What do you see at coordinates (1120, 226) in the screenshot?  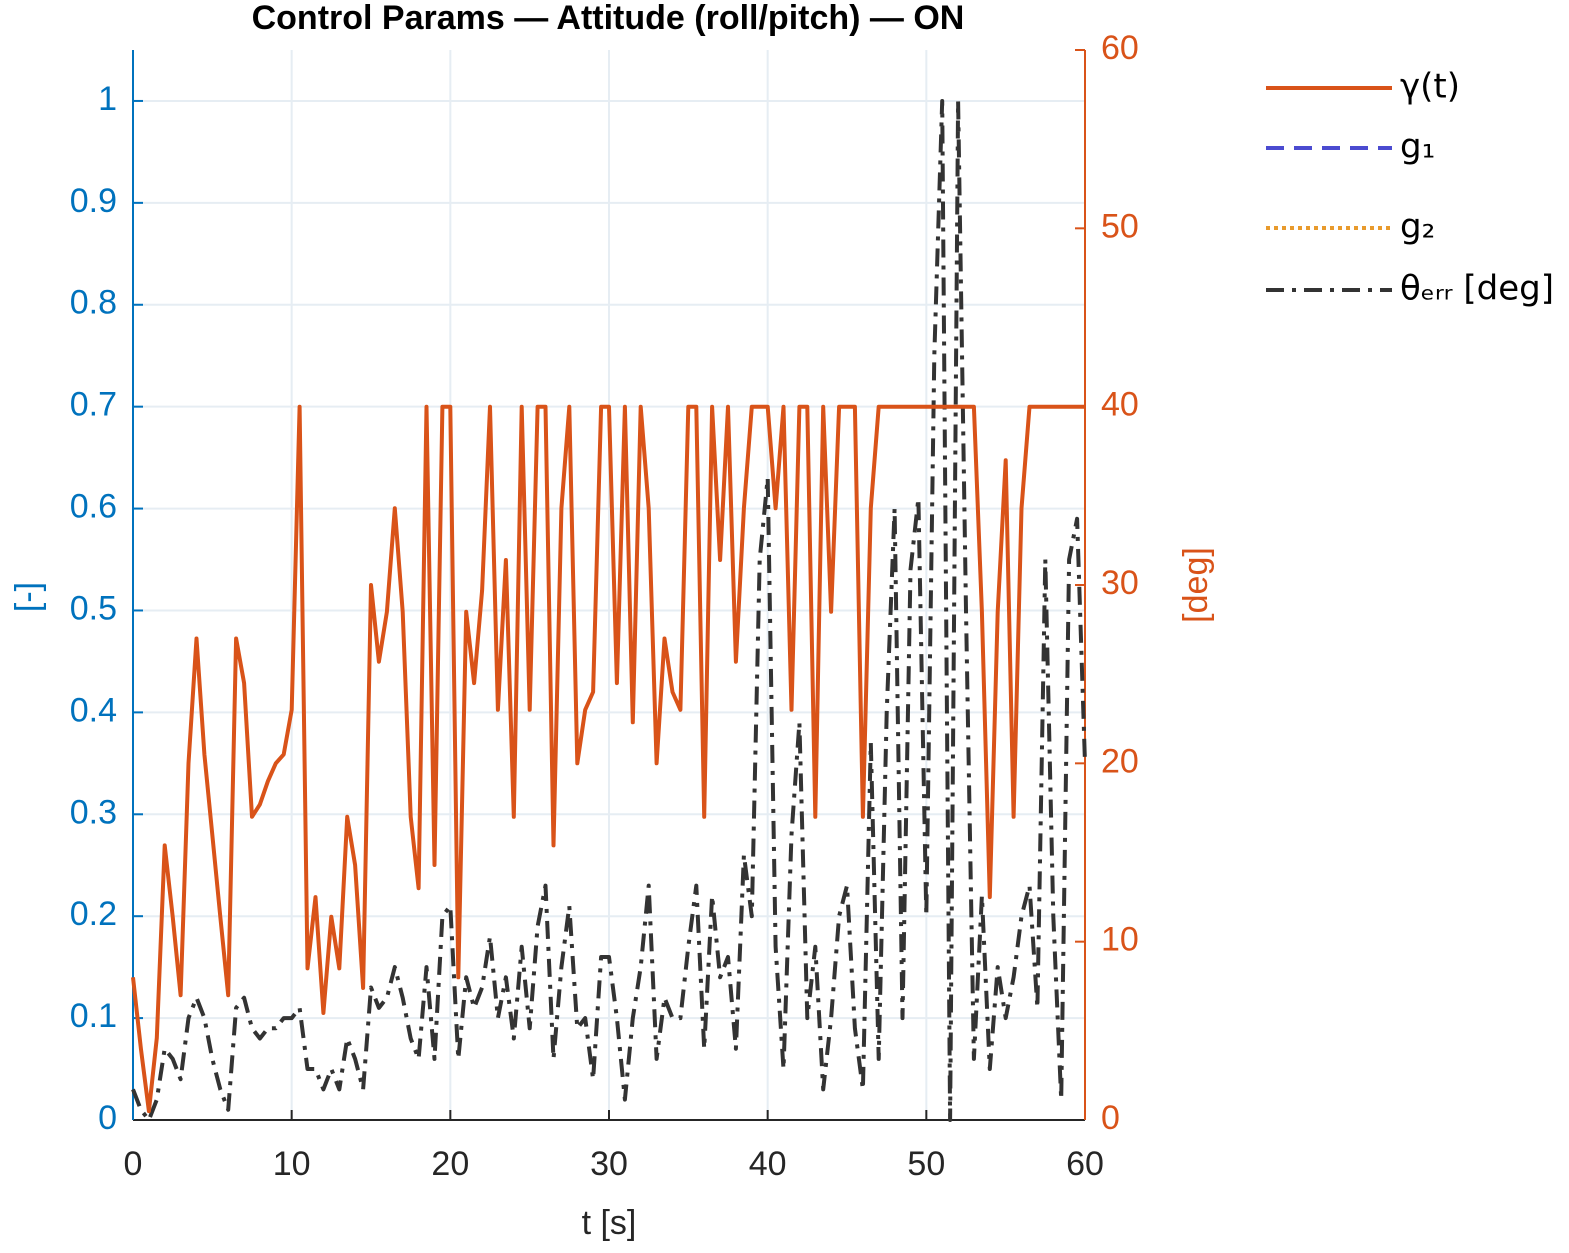 I see `y2-tick-label: 50` at bounding box center [1120, 226].